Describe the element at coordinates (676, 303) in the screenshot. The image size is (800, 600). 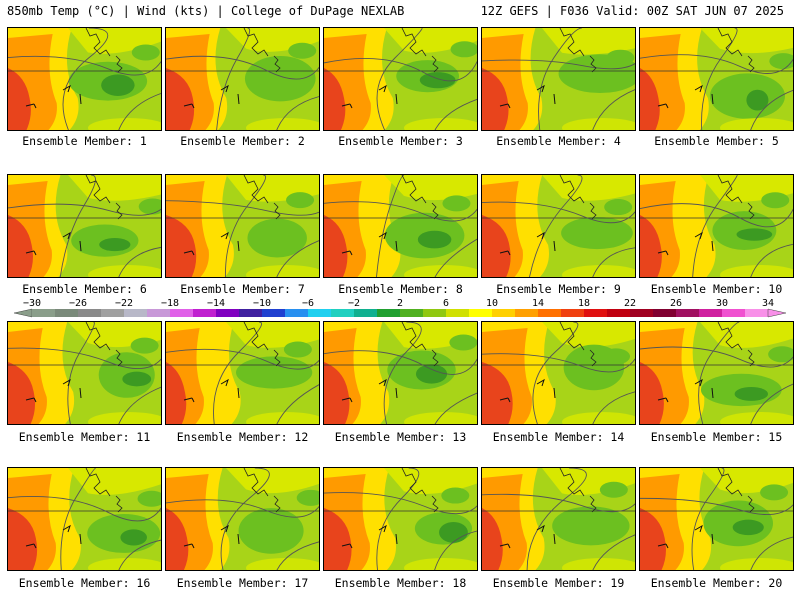
I see `colorbar-tick-label: 26` at that location.